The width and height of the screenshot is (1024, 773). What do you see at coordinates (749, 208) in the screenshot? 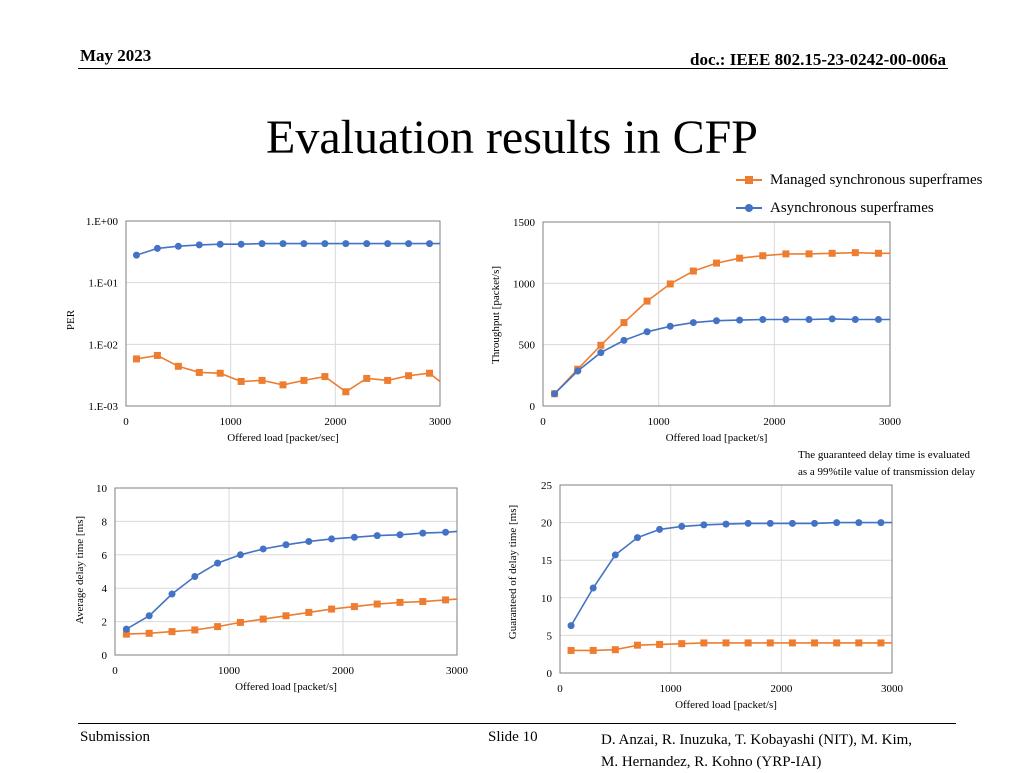
I see `legend-marker-async` at bounding box center [749, 208].